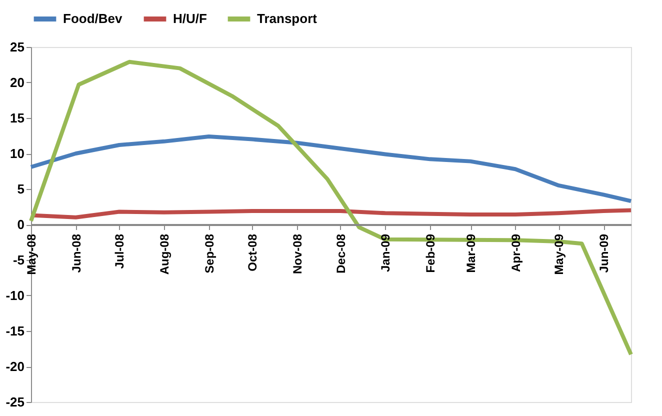 This screenshot has width=662, height=416. What do you see at coordinates (17, 153) in the screenshot?
I see `y-tick-label: 10` at bounding box center [17, 153].